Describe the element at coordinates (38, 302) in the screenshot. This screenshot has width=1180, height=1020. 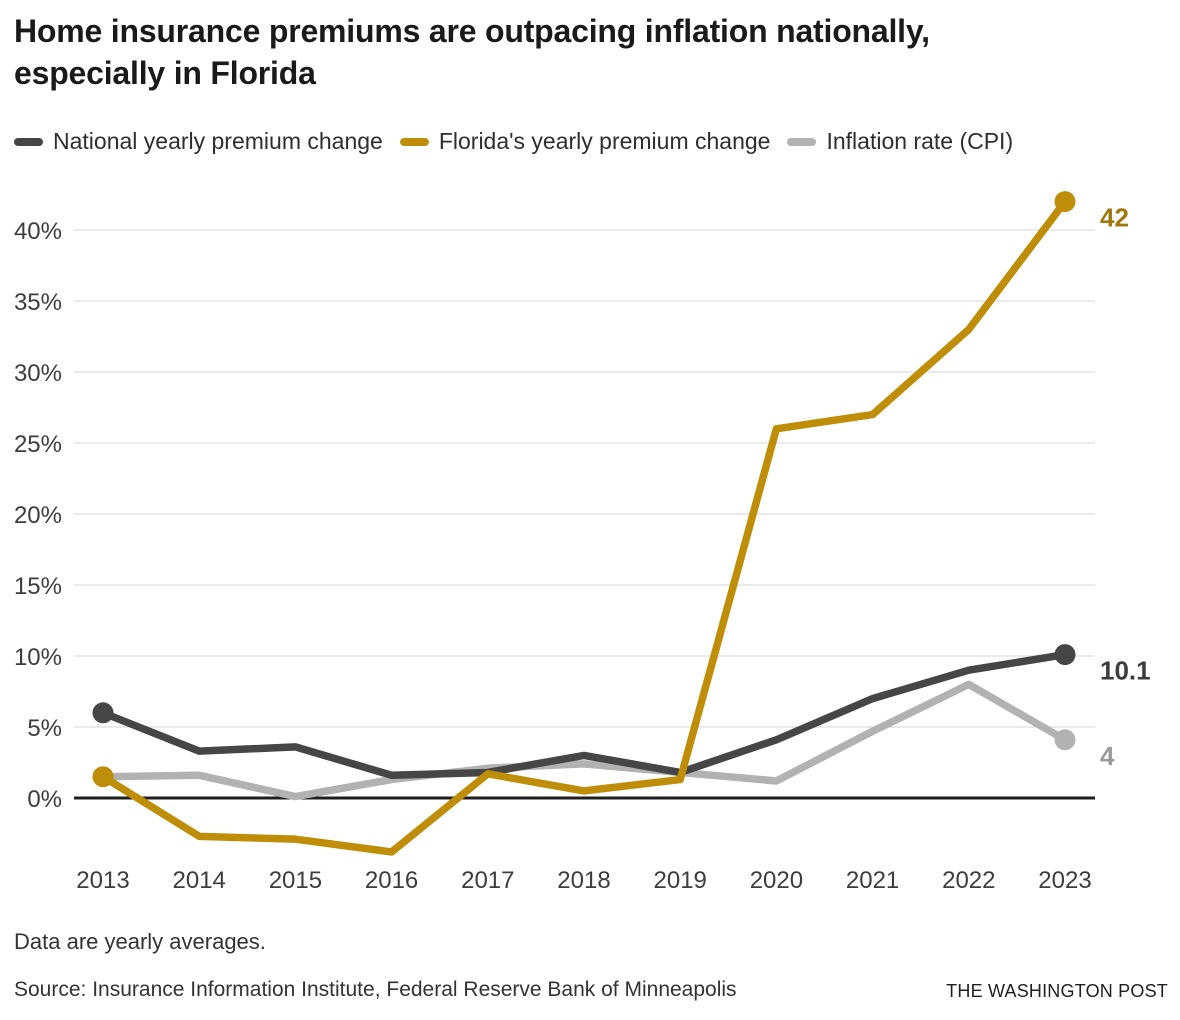
I see `y-tick-label-35: 35%` at that location.